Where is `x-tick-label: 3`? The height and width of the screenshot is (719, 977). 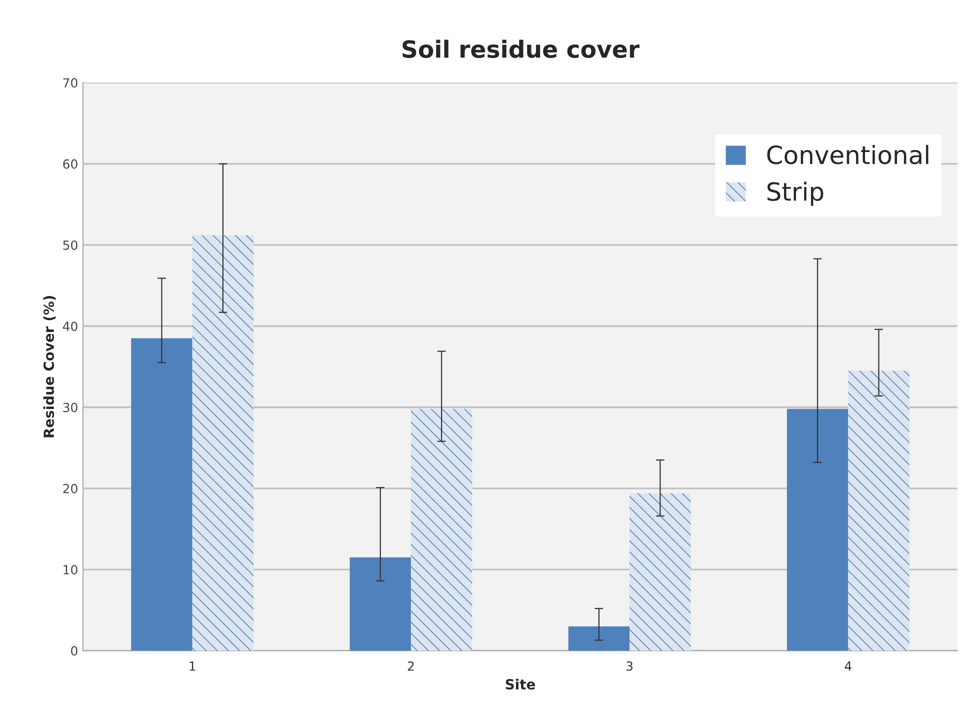 x-tick-label: 3 is located at coordinates (629, 666).